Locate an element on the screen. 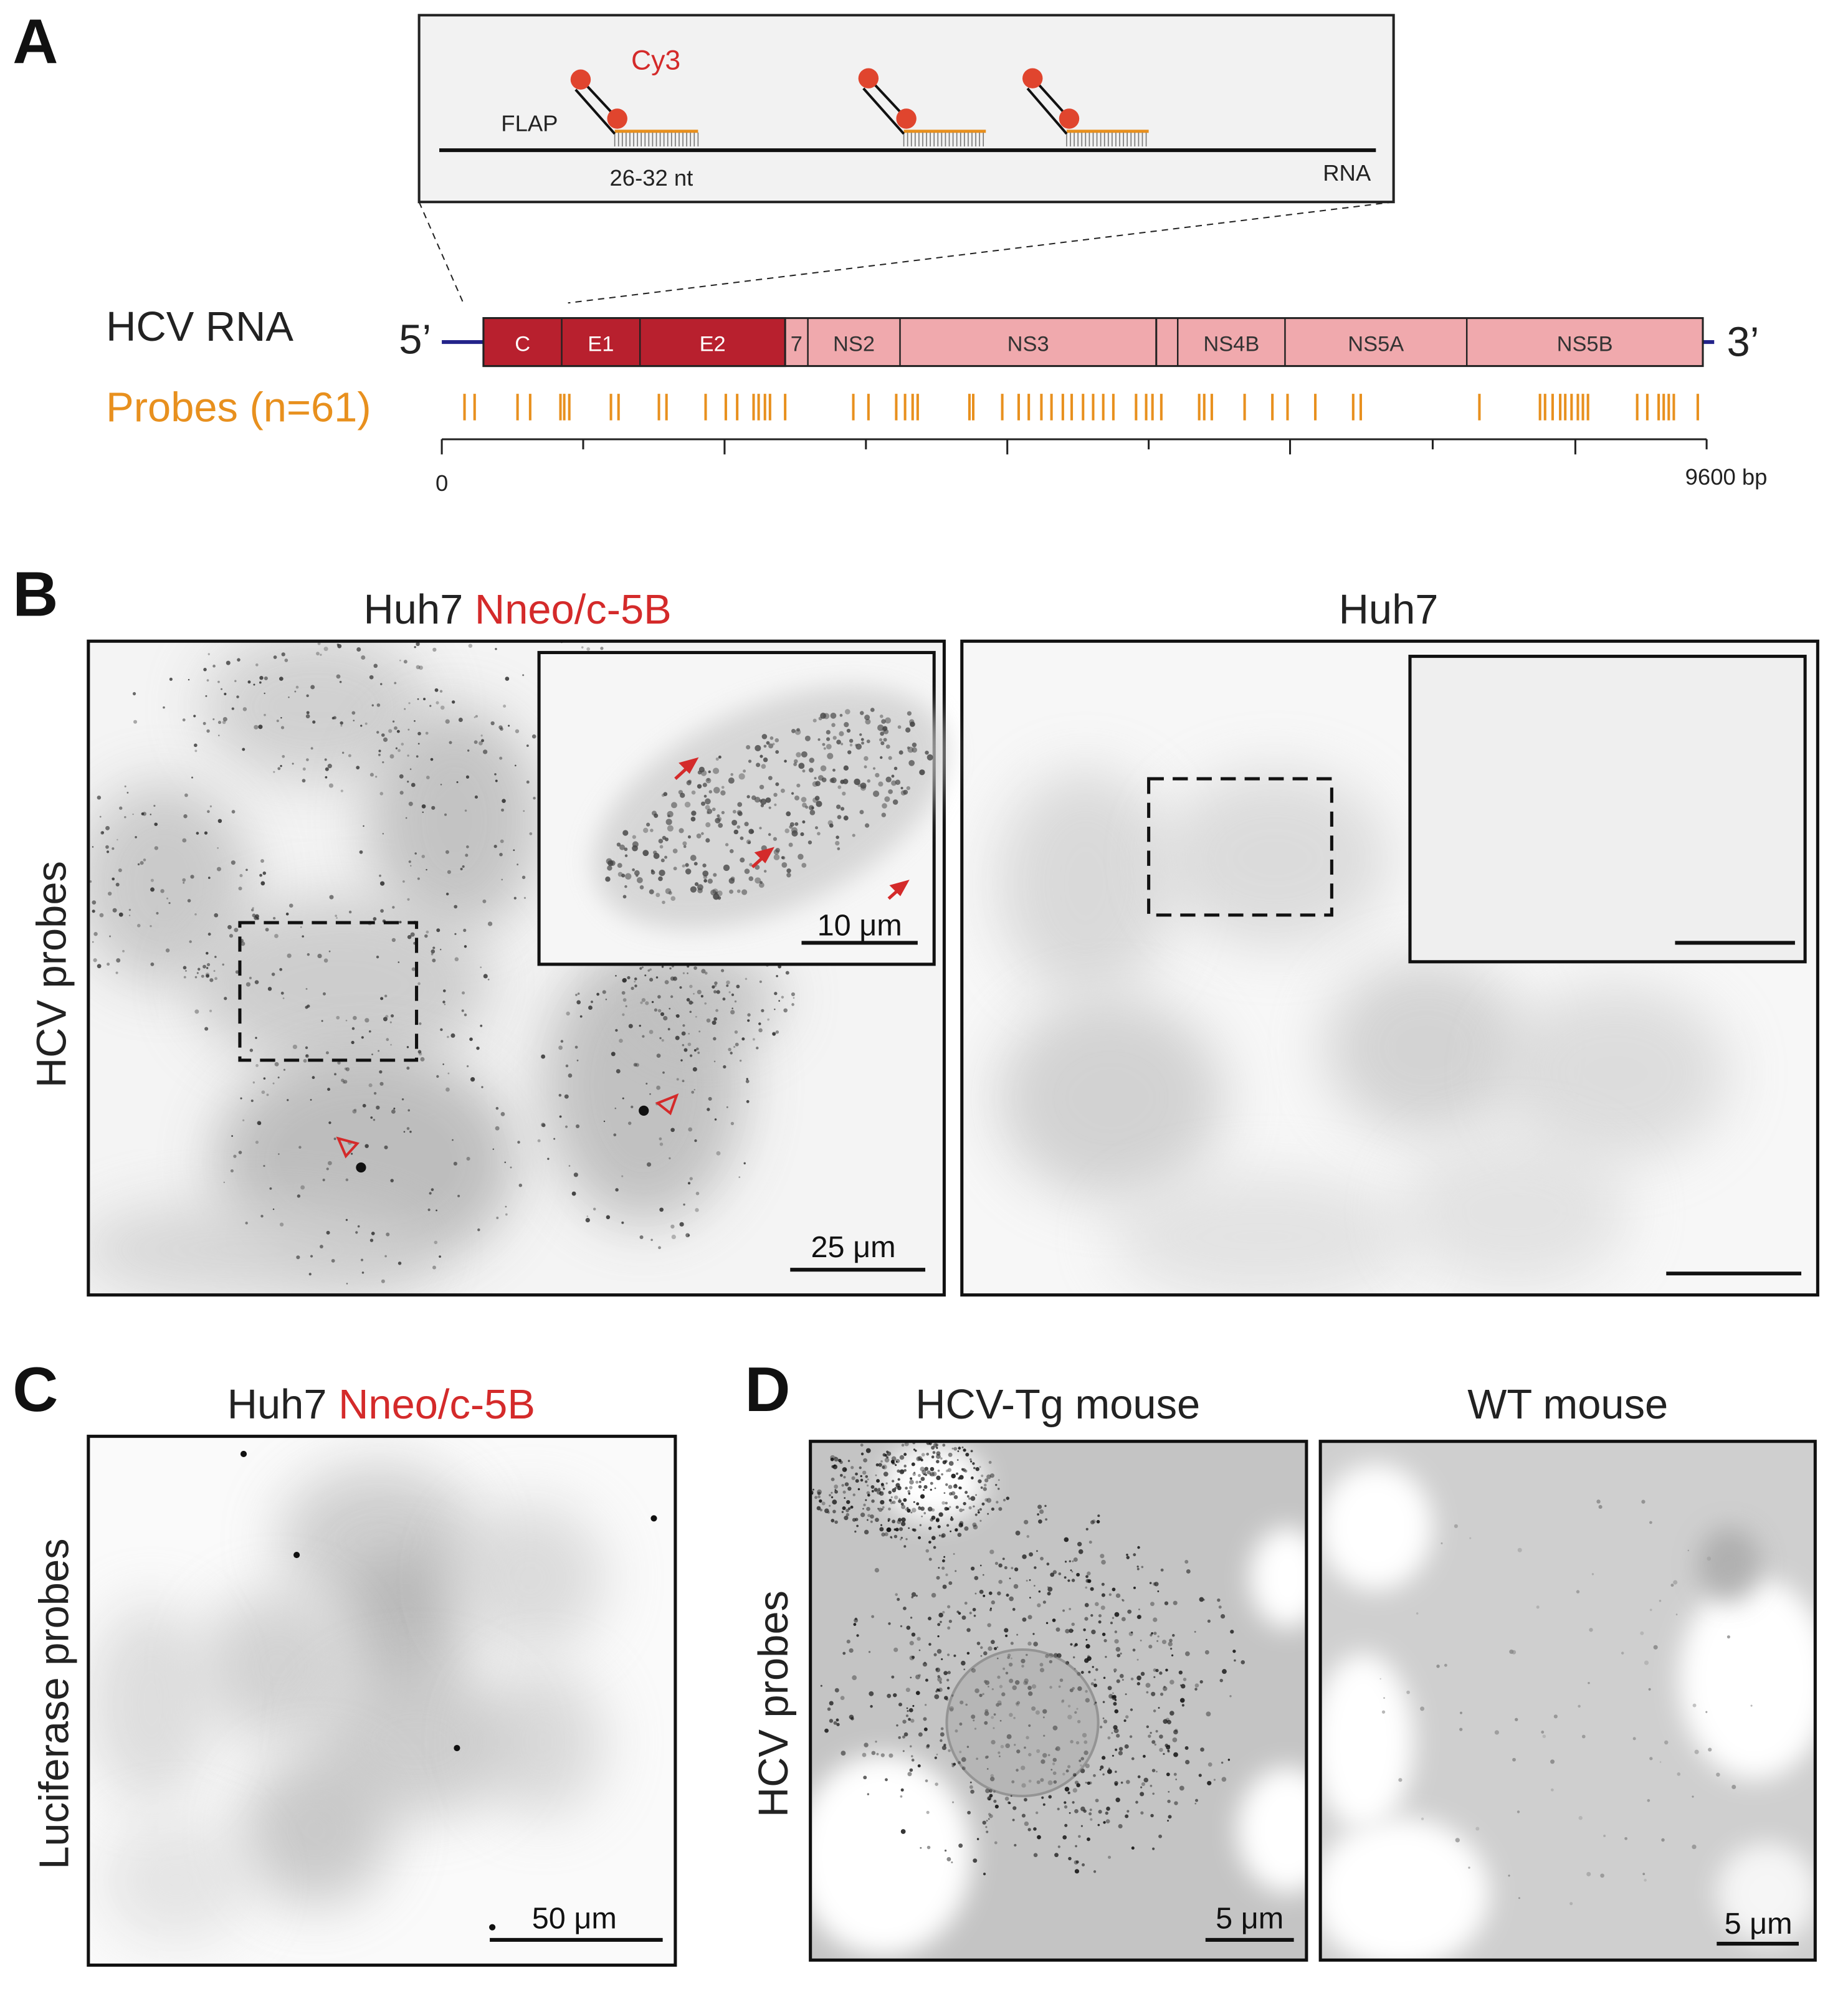 This screenshot has height=1991, width=1848. row-label: HCV probes is located at coordinates (773, 1703).